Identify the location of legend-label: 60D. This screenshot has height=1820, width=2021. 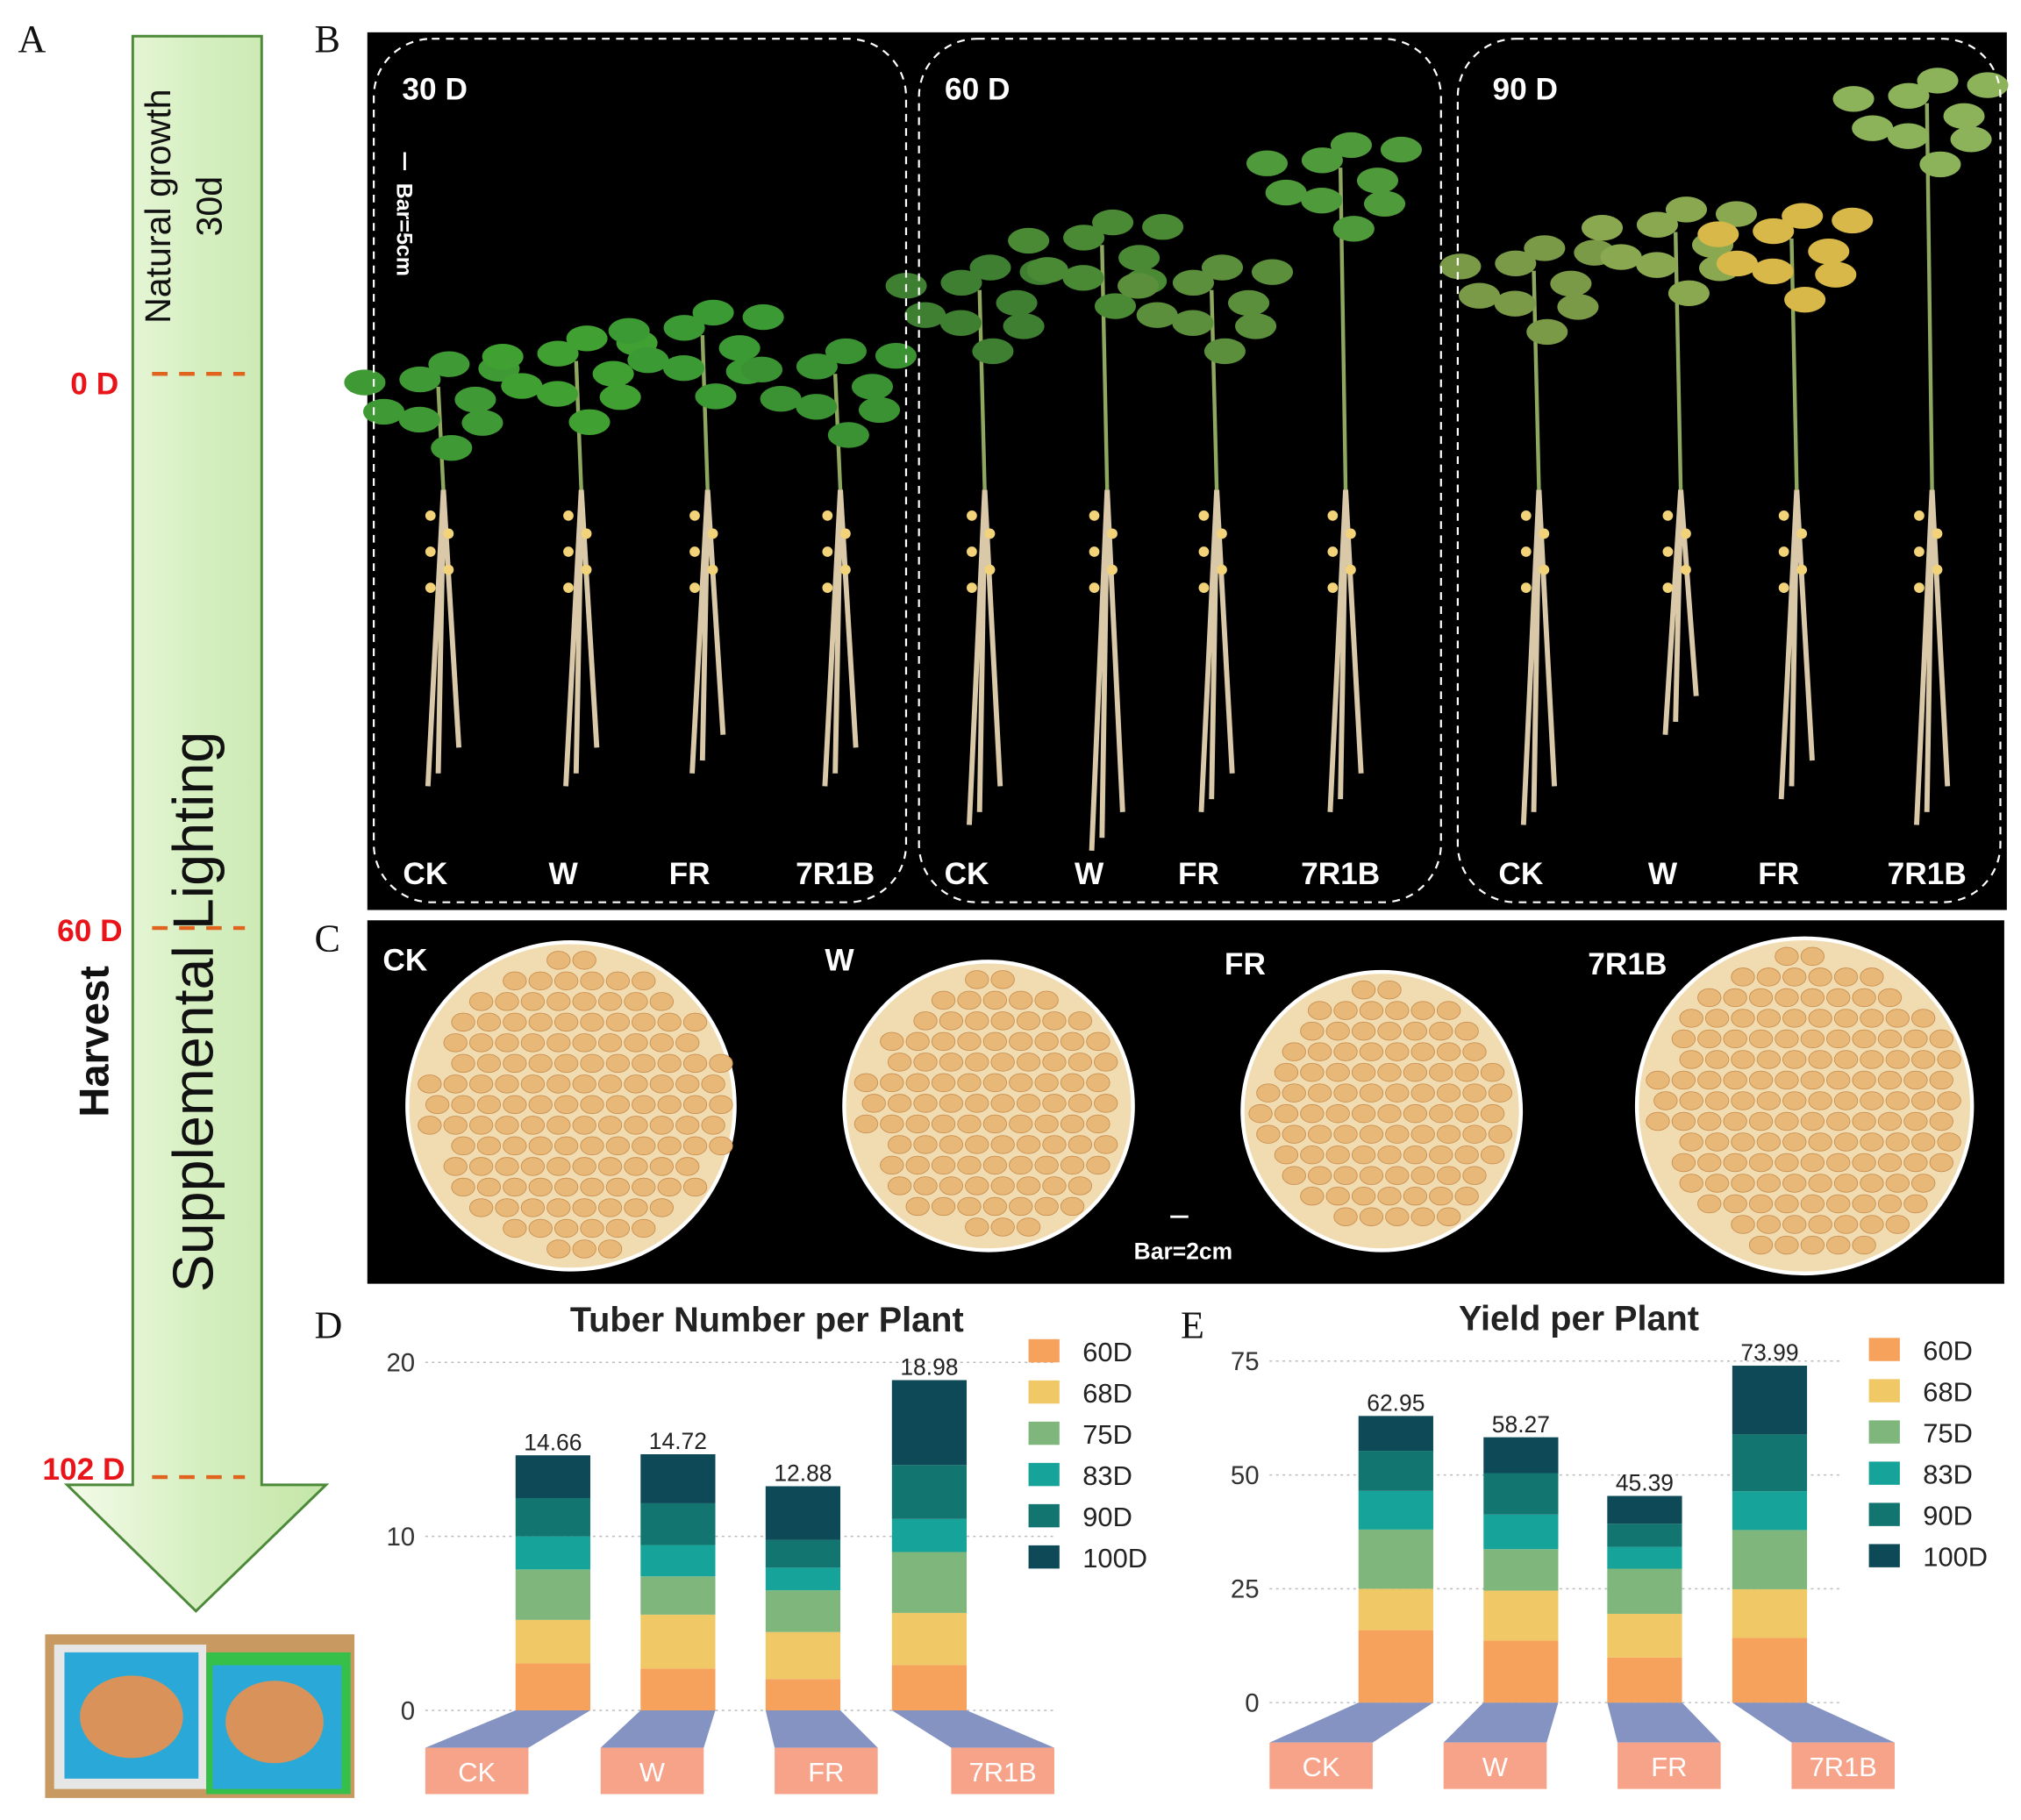
(1948, 1350).